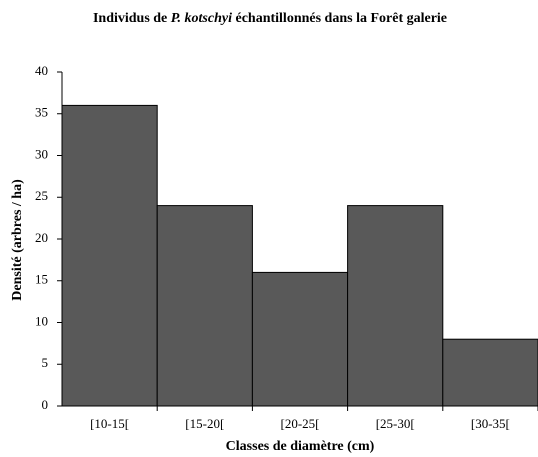 The image size is (538, 457). I want to click on y-tick-label: 30, so click(41, 153).